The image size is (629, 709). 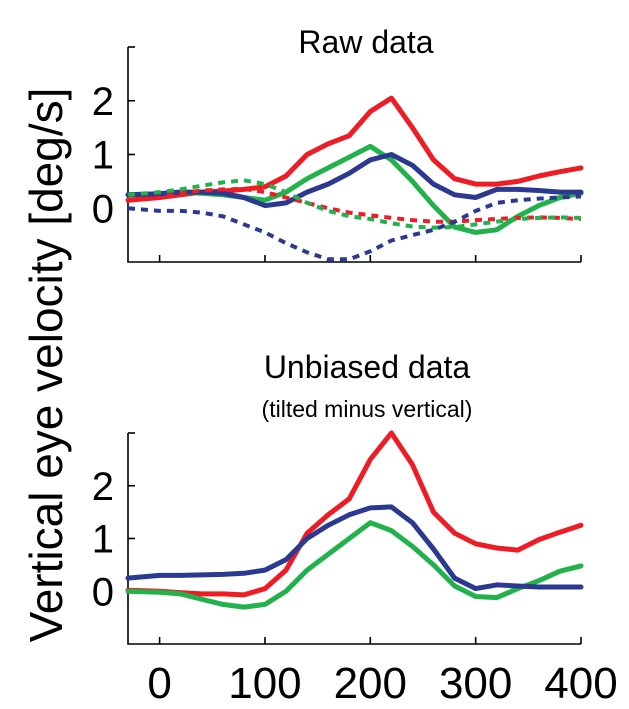 What do you see at coordinates (365, 42) in the screenshot?
I see `chart-title-raw: Raw data` at bounding box center [365, 42].